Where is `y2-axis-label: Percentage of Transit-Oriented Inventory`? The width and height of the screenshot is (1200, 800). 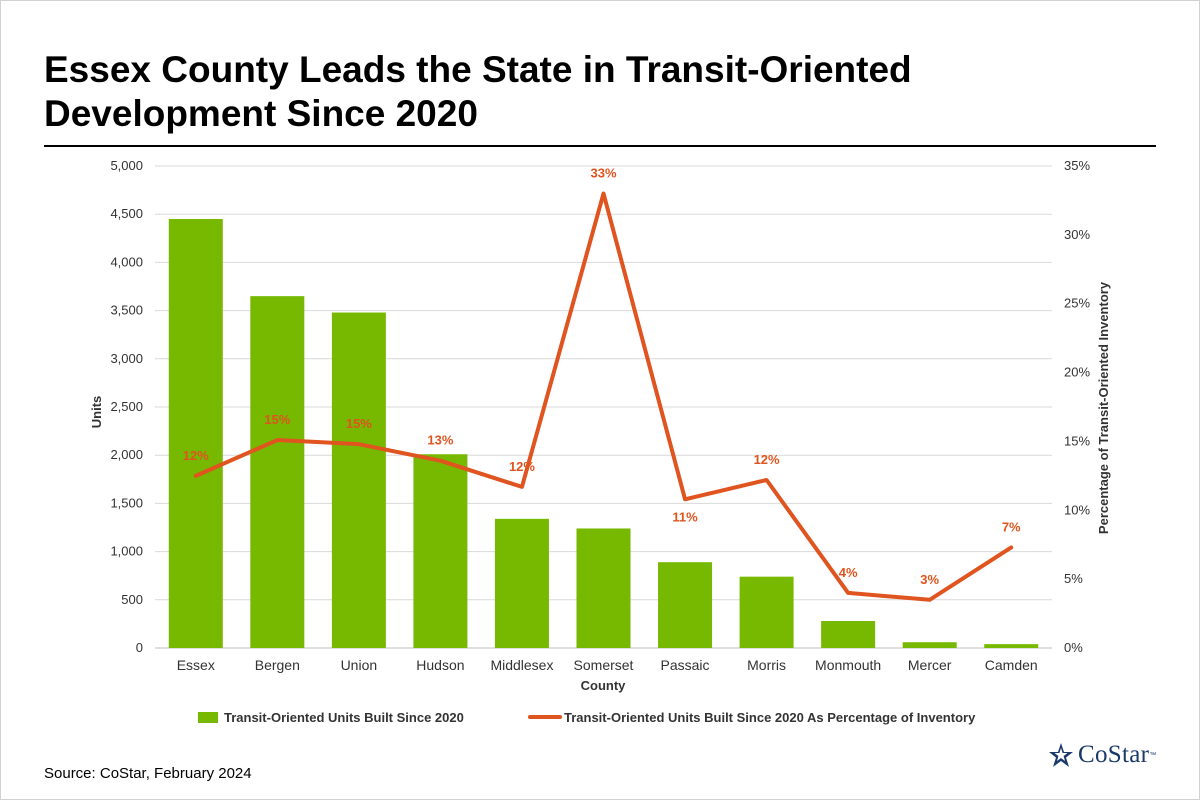 y2-axis-label: Percentage of Transit-Oriented Inventory is located at coordinates (1103, 407).